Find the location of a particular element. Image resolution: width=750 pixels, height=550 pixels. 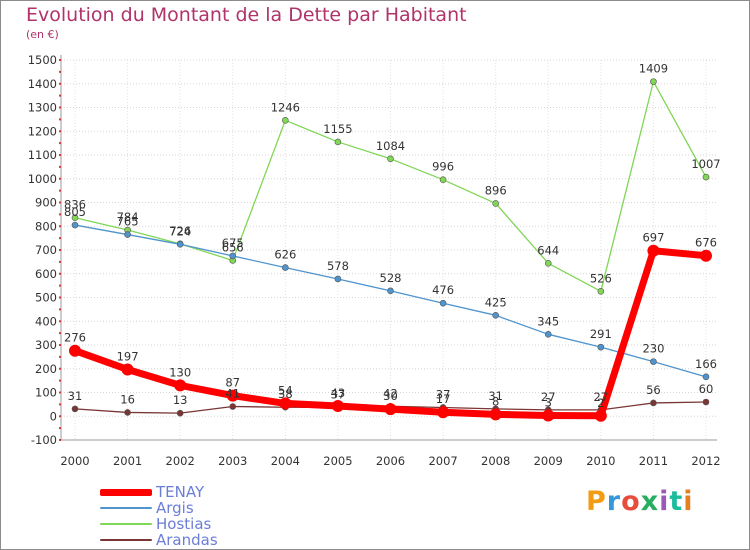

data-label-hostias: 1155 is located at coordinates (337, 129).